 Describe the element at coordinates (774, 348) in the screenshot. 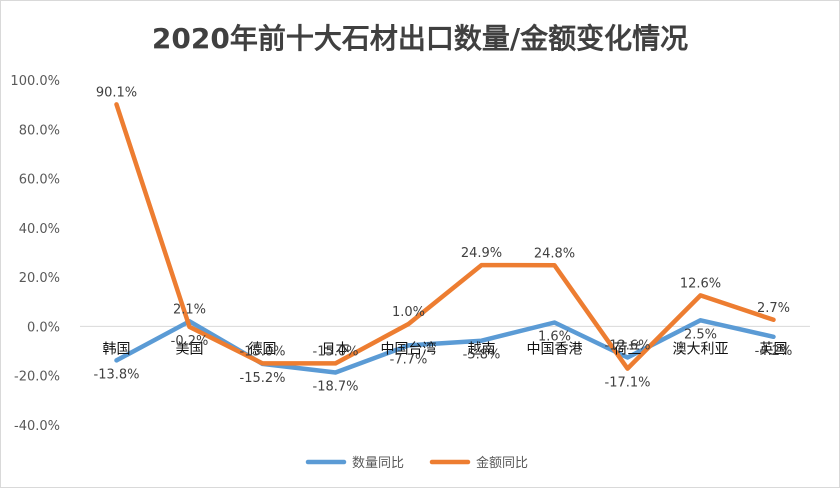

I see `category-label: 英国` at that location.